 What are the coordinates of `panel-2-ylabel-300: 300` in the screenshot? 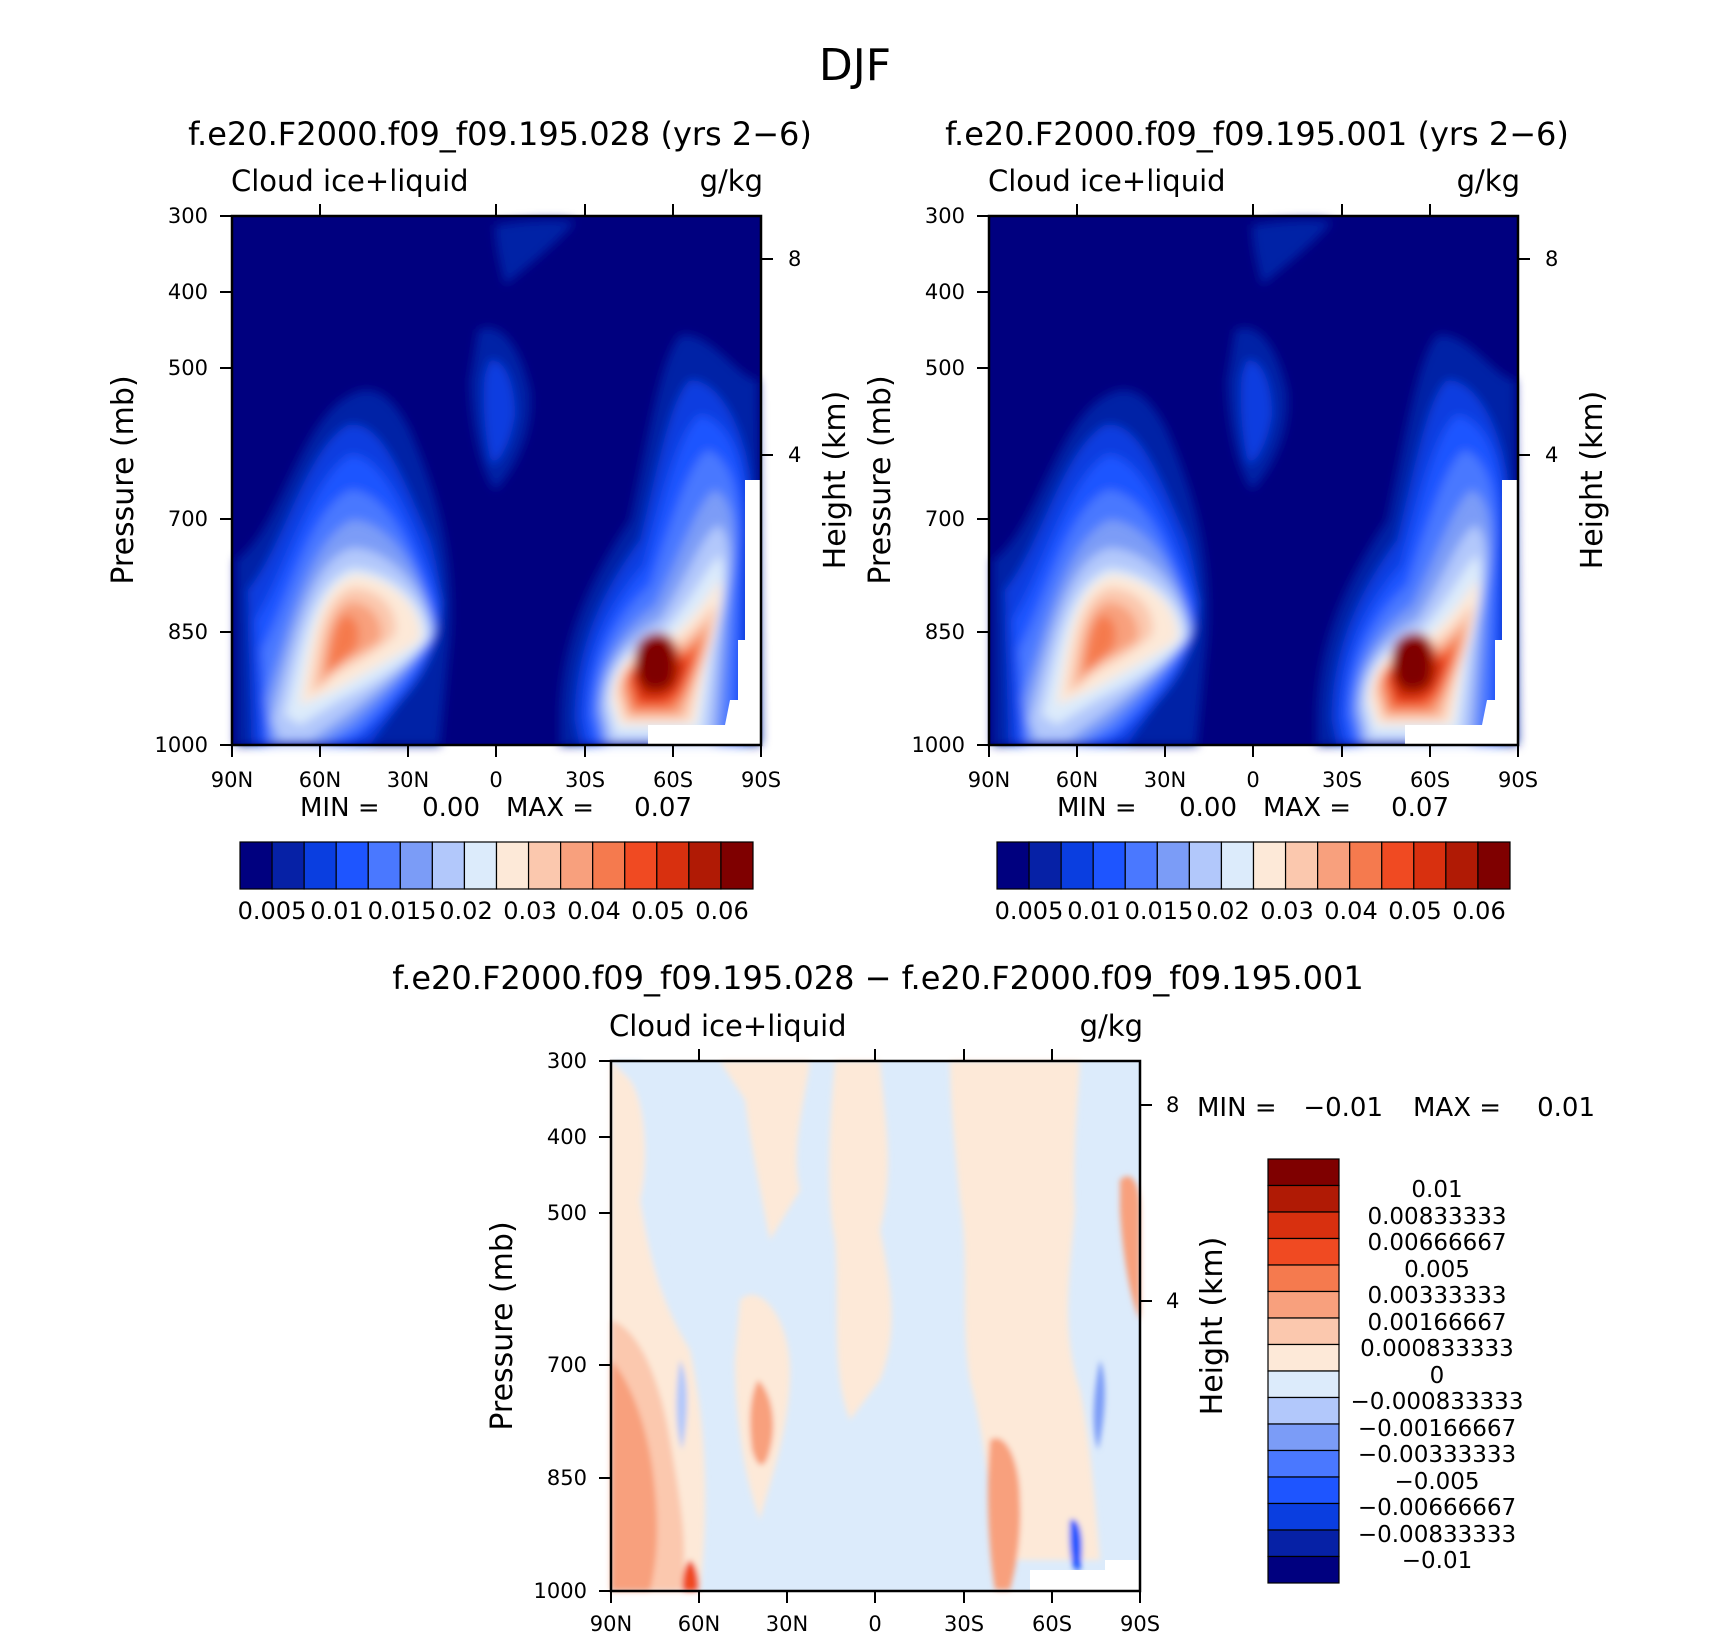 It's located at (945, 216).